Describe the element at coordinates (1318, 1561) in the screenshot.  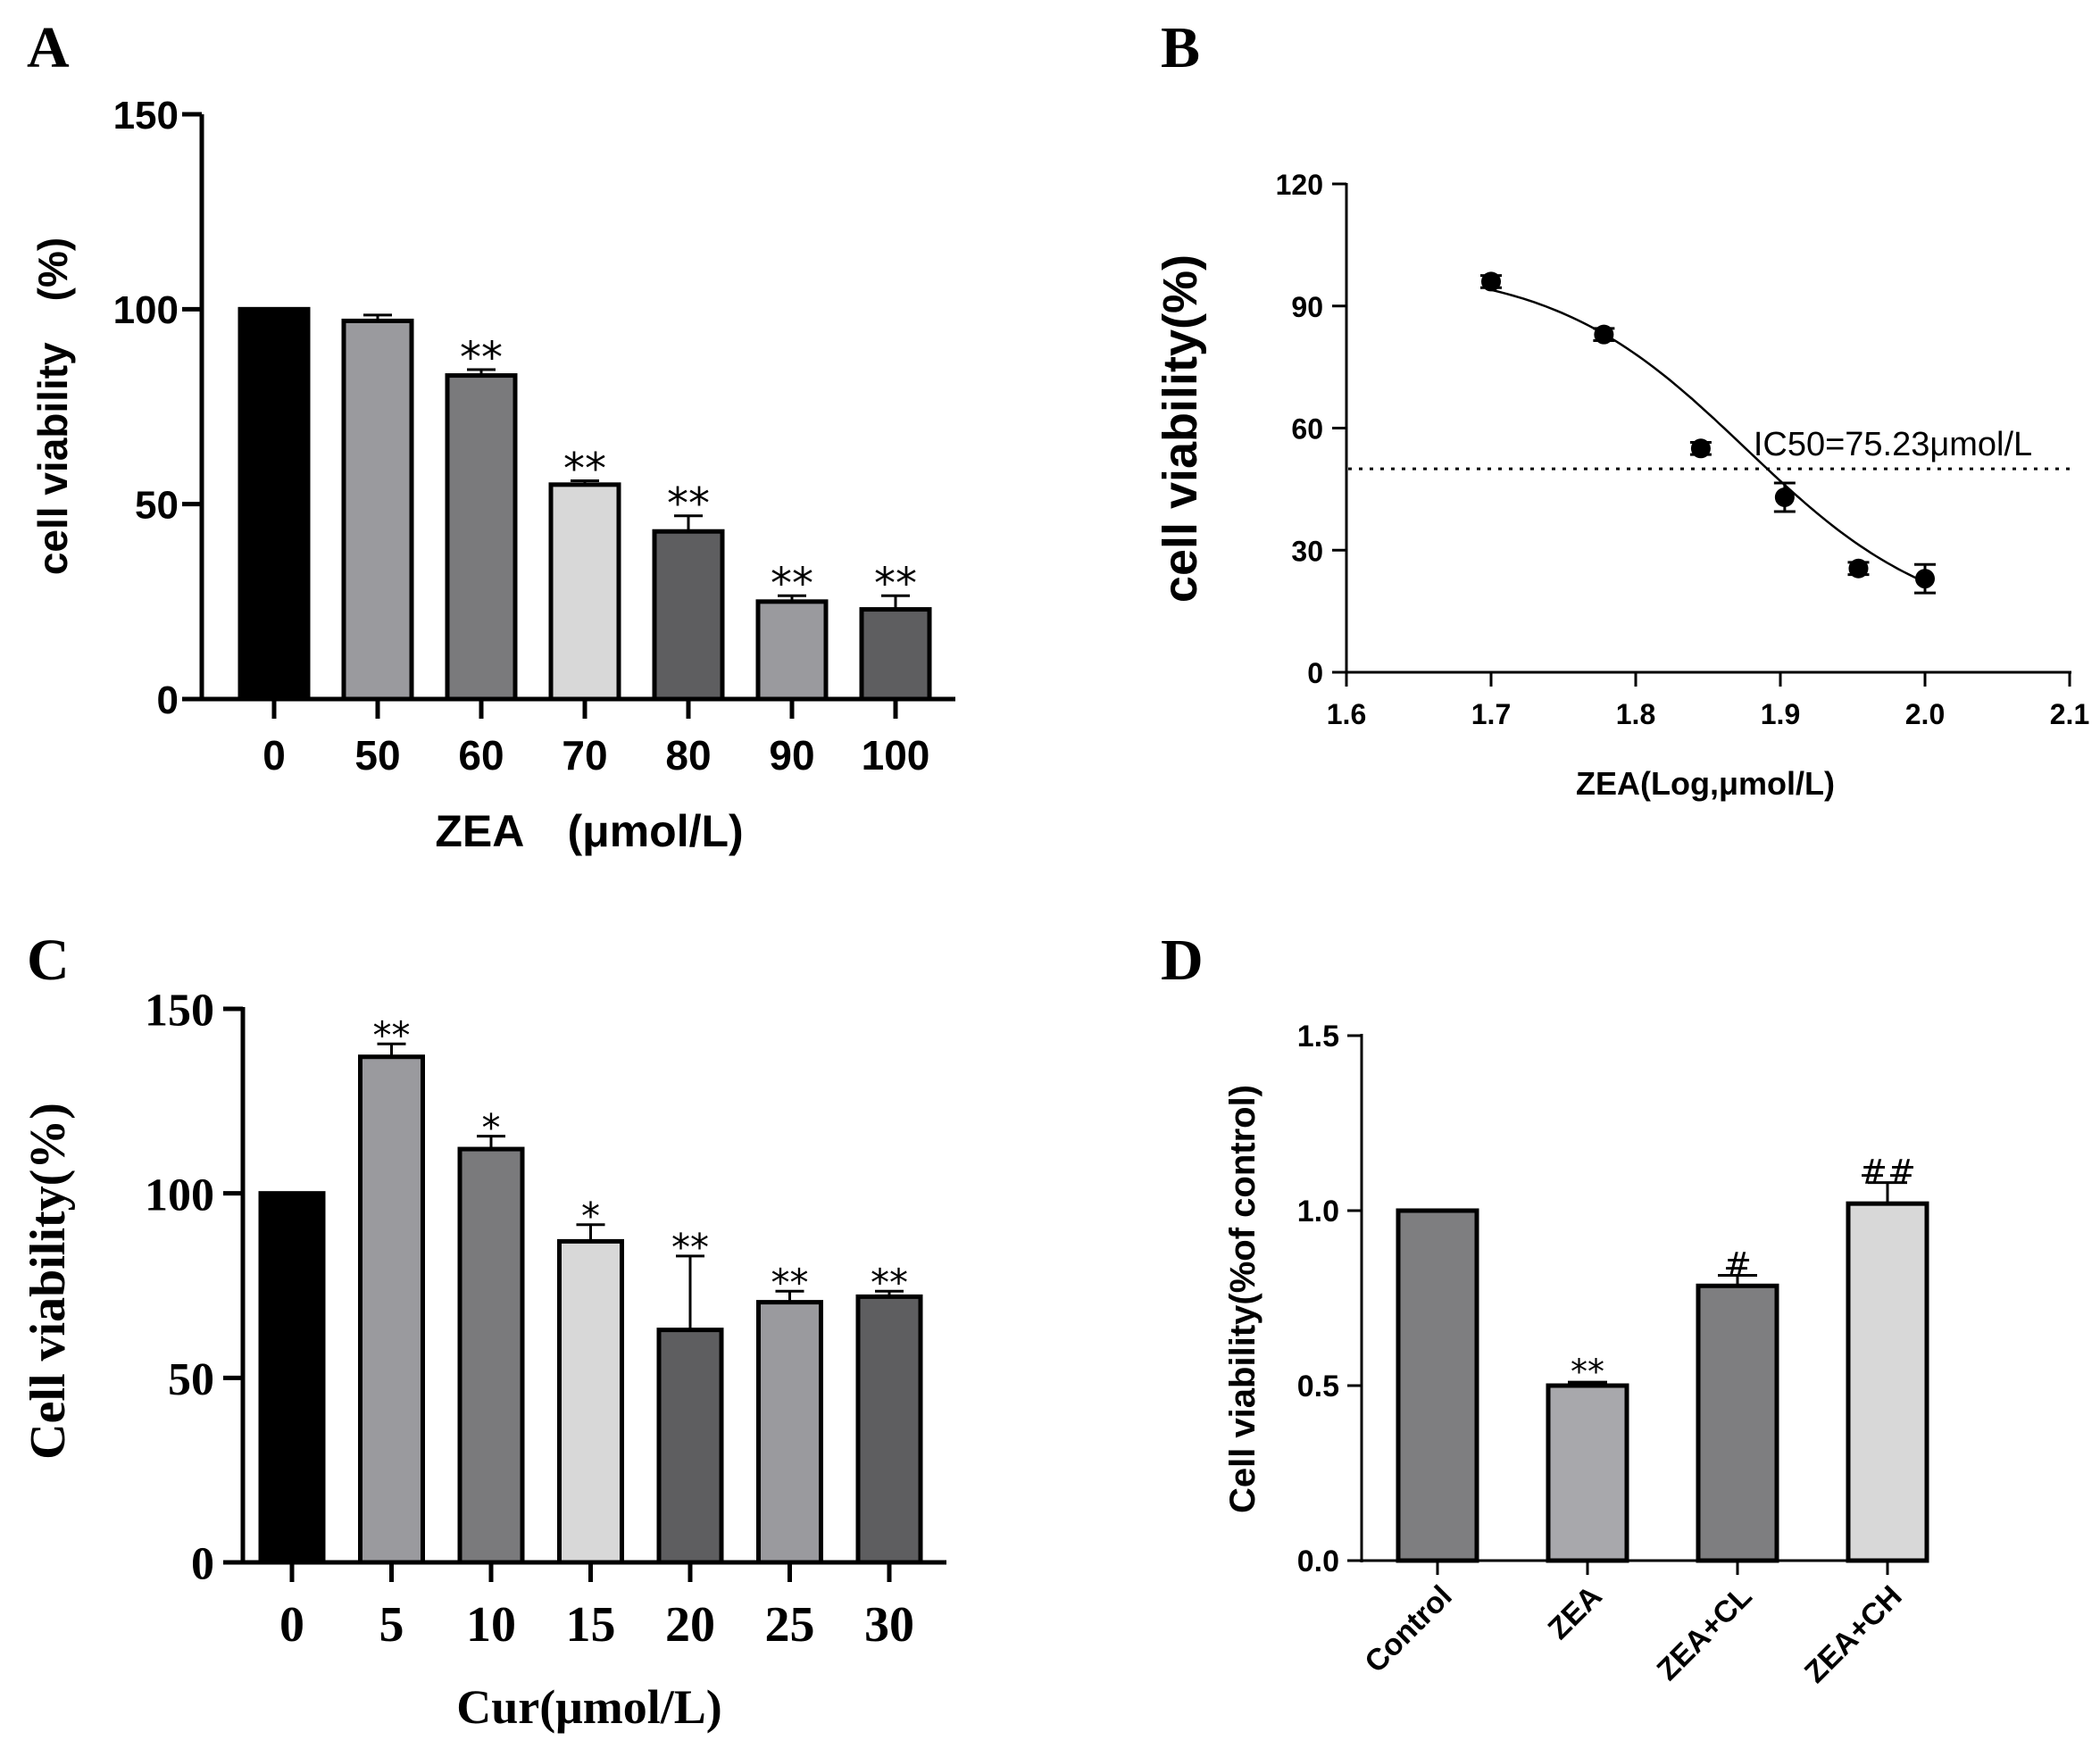
I see `panel-d-y-tick-label: 0.0` at that location.